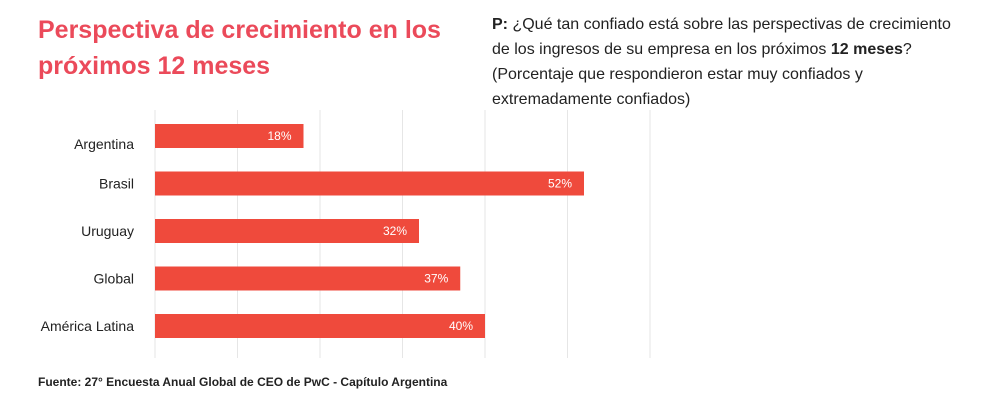  What do you see at coordinates (107, 231) in the screenshot?
I see `category-label: Uruguay` at bounding box center [107, 231].